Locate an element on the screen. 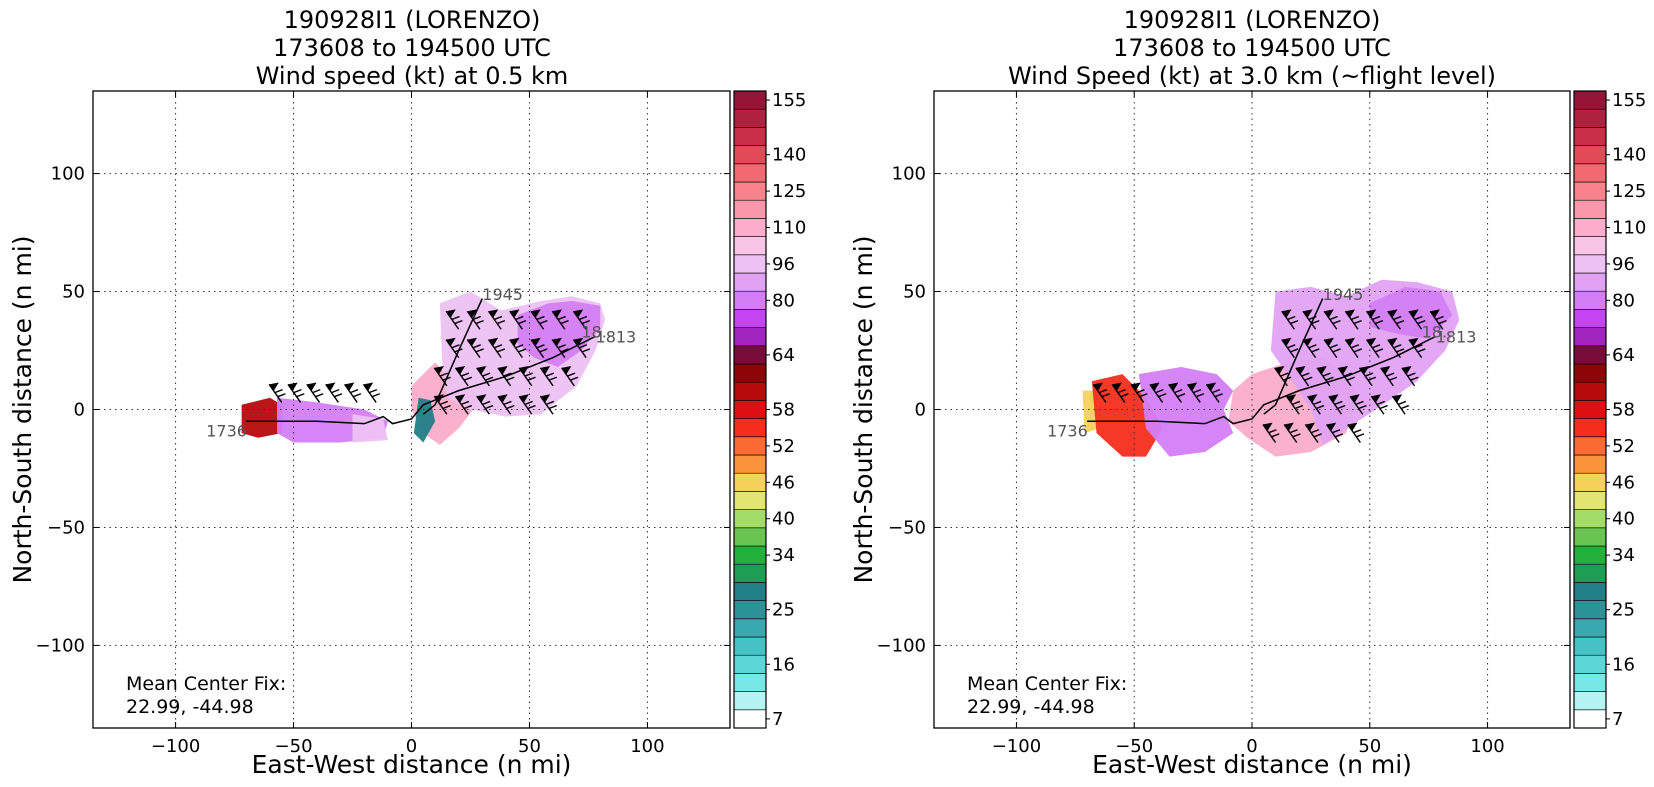  colorbar-label: 110 is located at coordinates (1629, 228).